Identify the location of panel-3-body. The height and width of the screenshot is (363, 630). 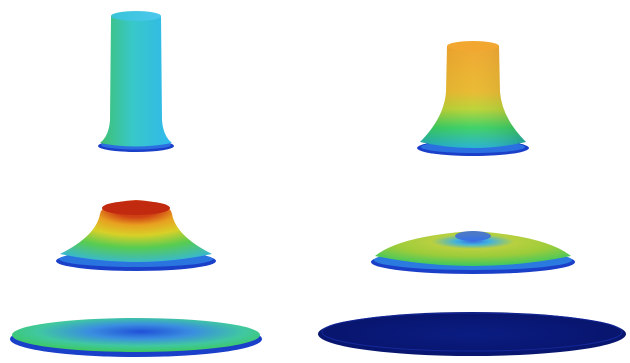
(136, 231).